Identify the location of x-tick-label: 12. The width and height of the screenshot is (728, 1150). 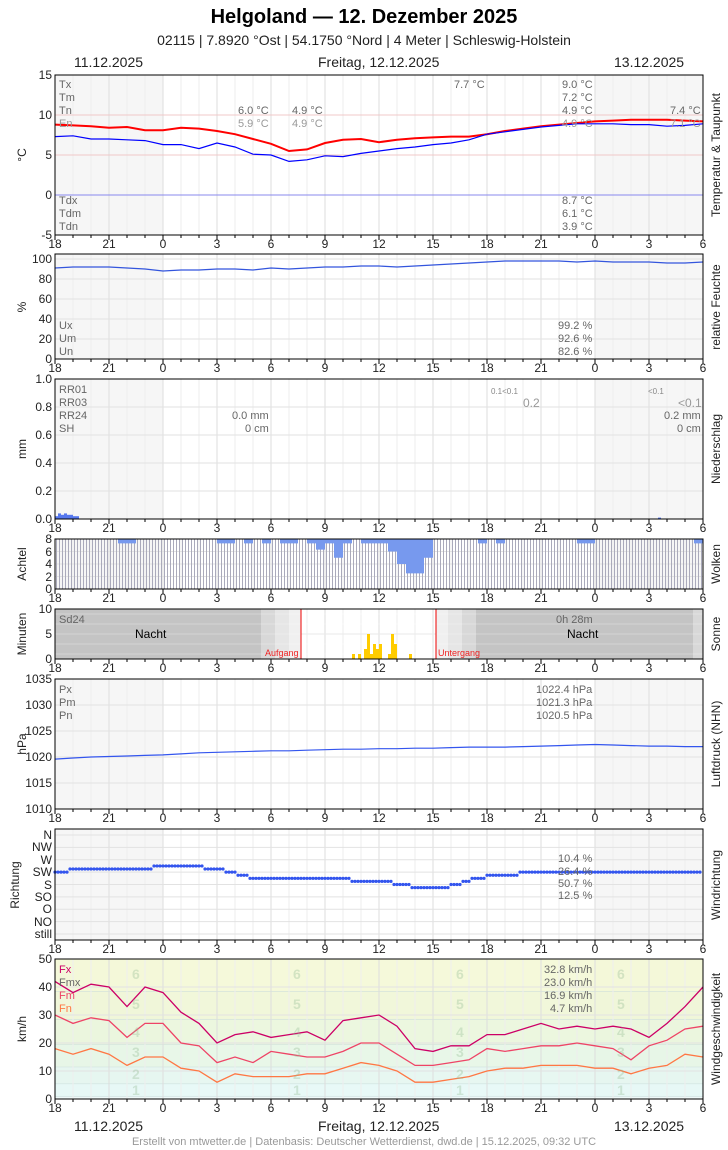
(379, 598).